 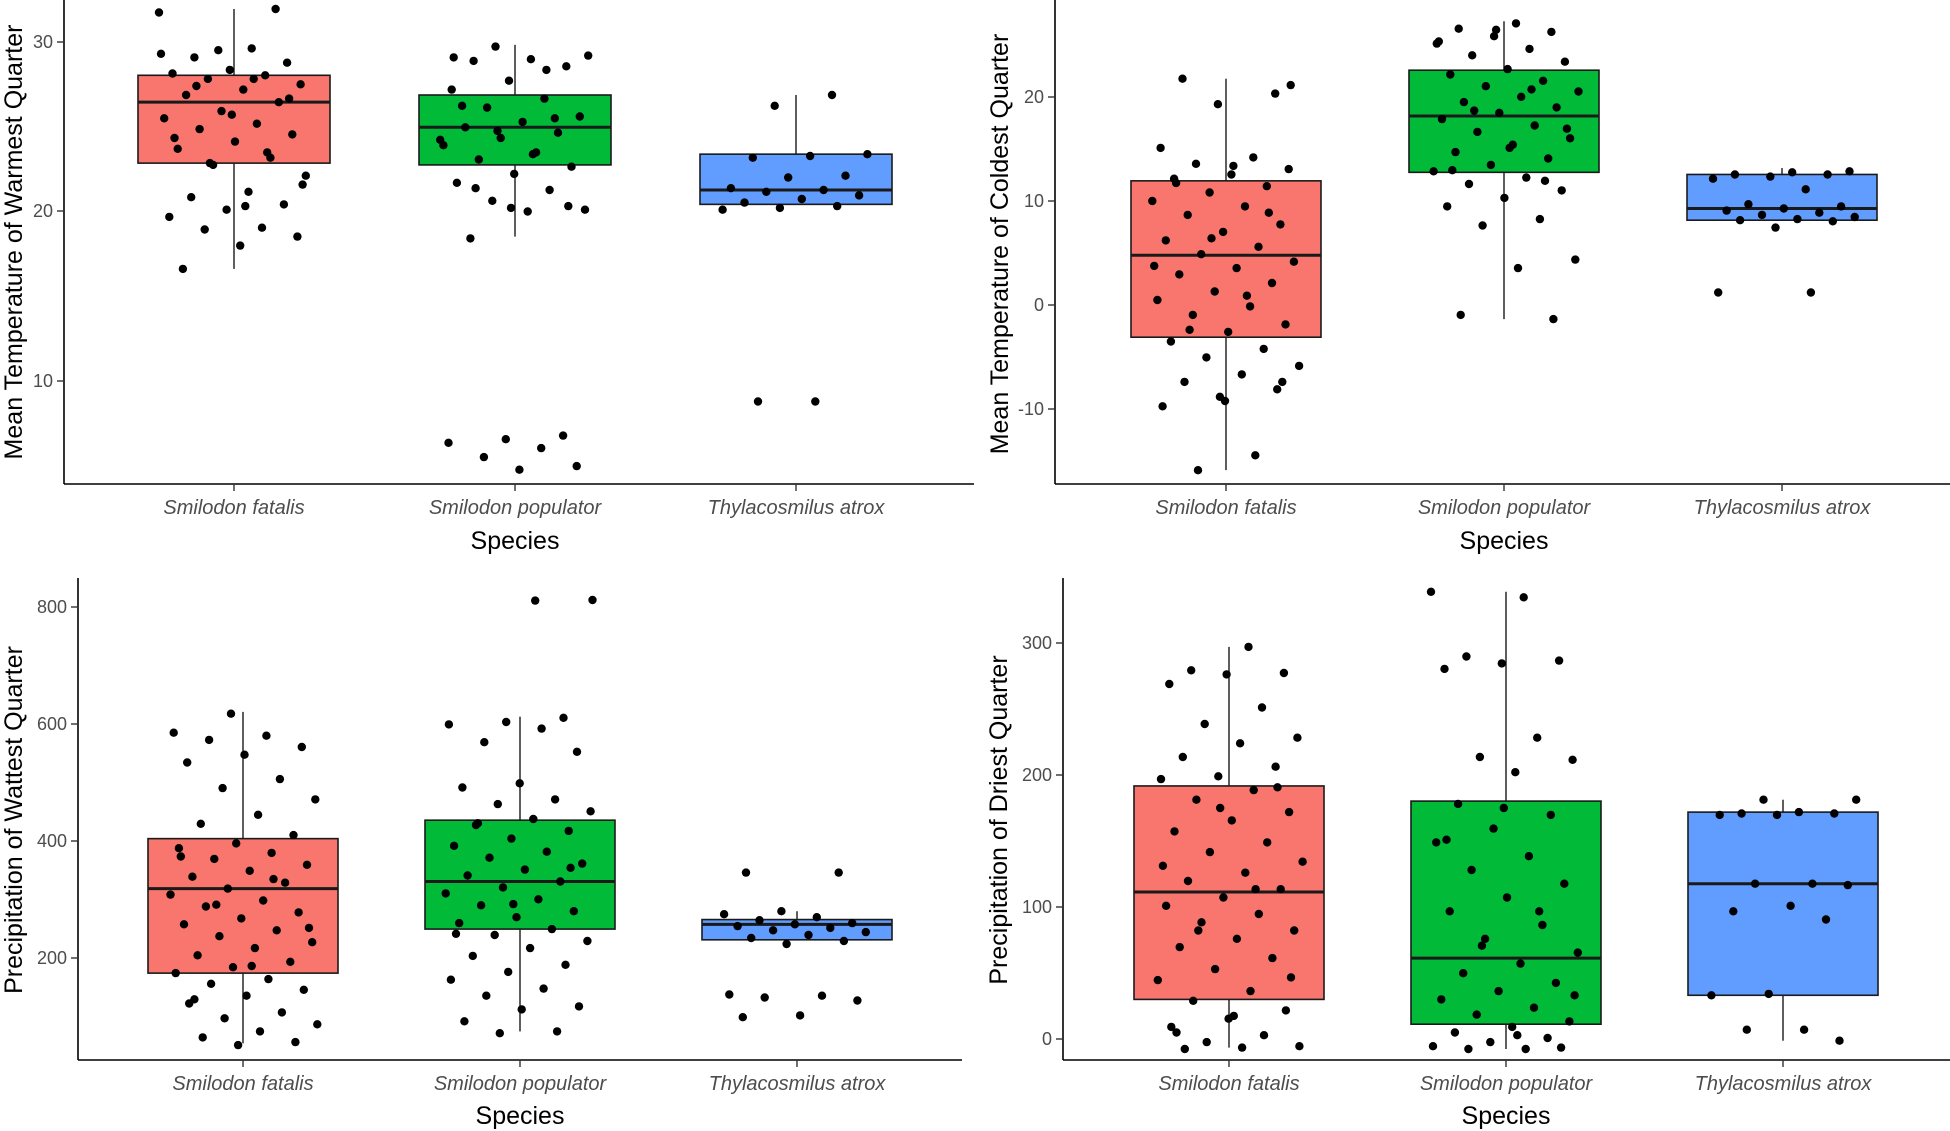 I want to click on y-tick-label: 400, so click(x=52, y=841).